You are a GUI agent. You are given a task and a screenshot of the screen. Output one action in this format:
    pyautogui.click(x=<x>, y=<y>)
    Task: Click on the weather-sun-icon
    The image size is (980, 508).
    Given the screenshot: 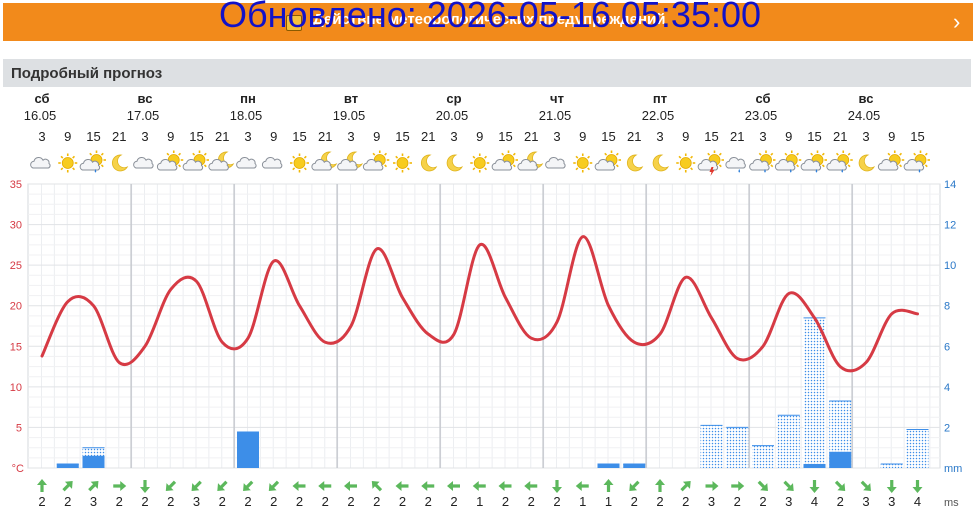 What is the action you would take?
    pyautogui.click(x=299, y=163)
    